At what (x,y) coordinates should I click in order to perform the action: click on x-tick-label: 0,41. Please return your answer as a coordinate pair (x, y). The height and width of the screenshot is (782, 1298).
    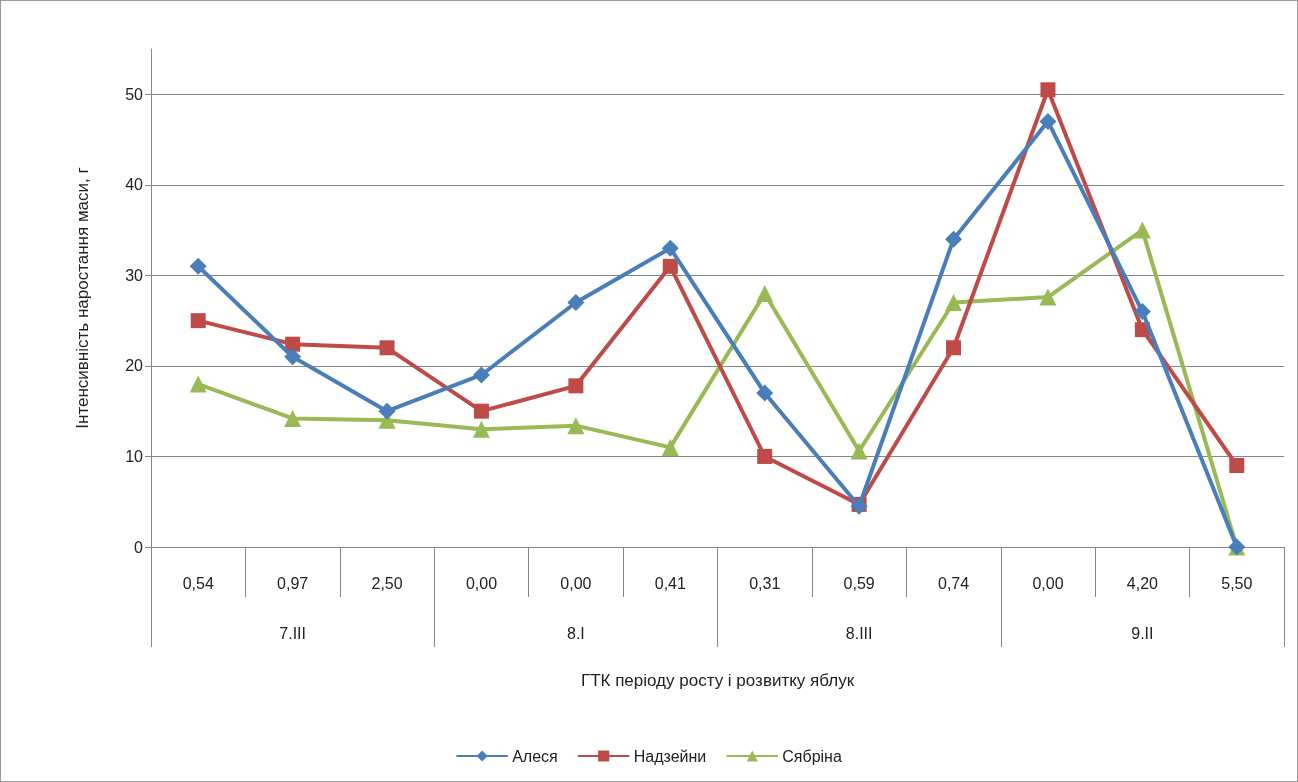
    Looking at the image, I should click on (670, 583).